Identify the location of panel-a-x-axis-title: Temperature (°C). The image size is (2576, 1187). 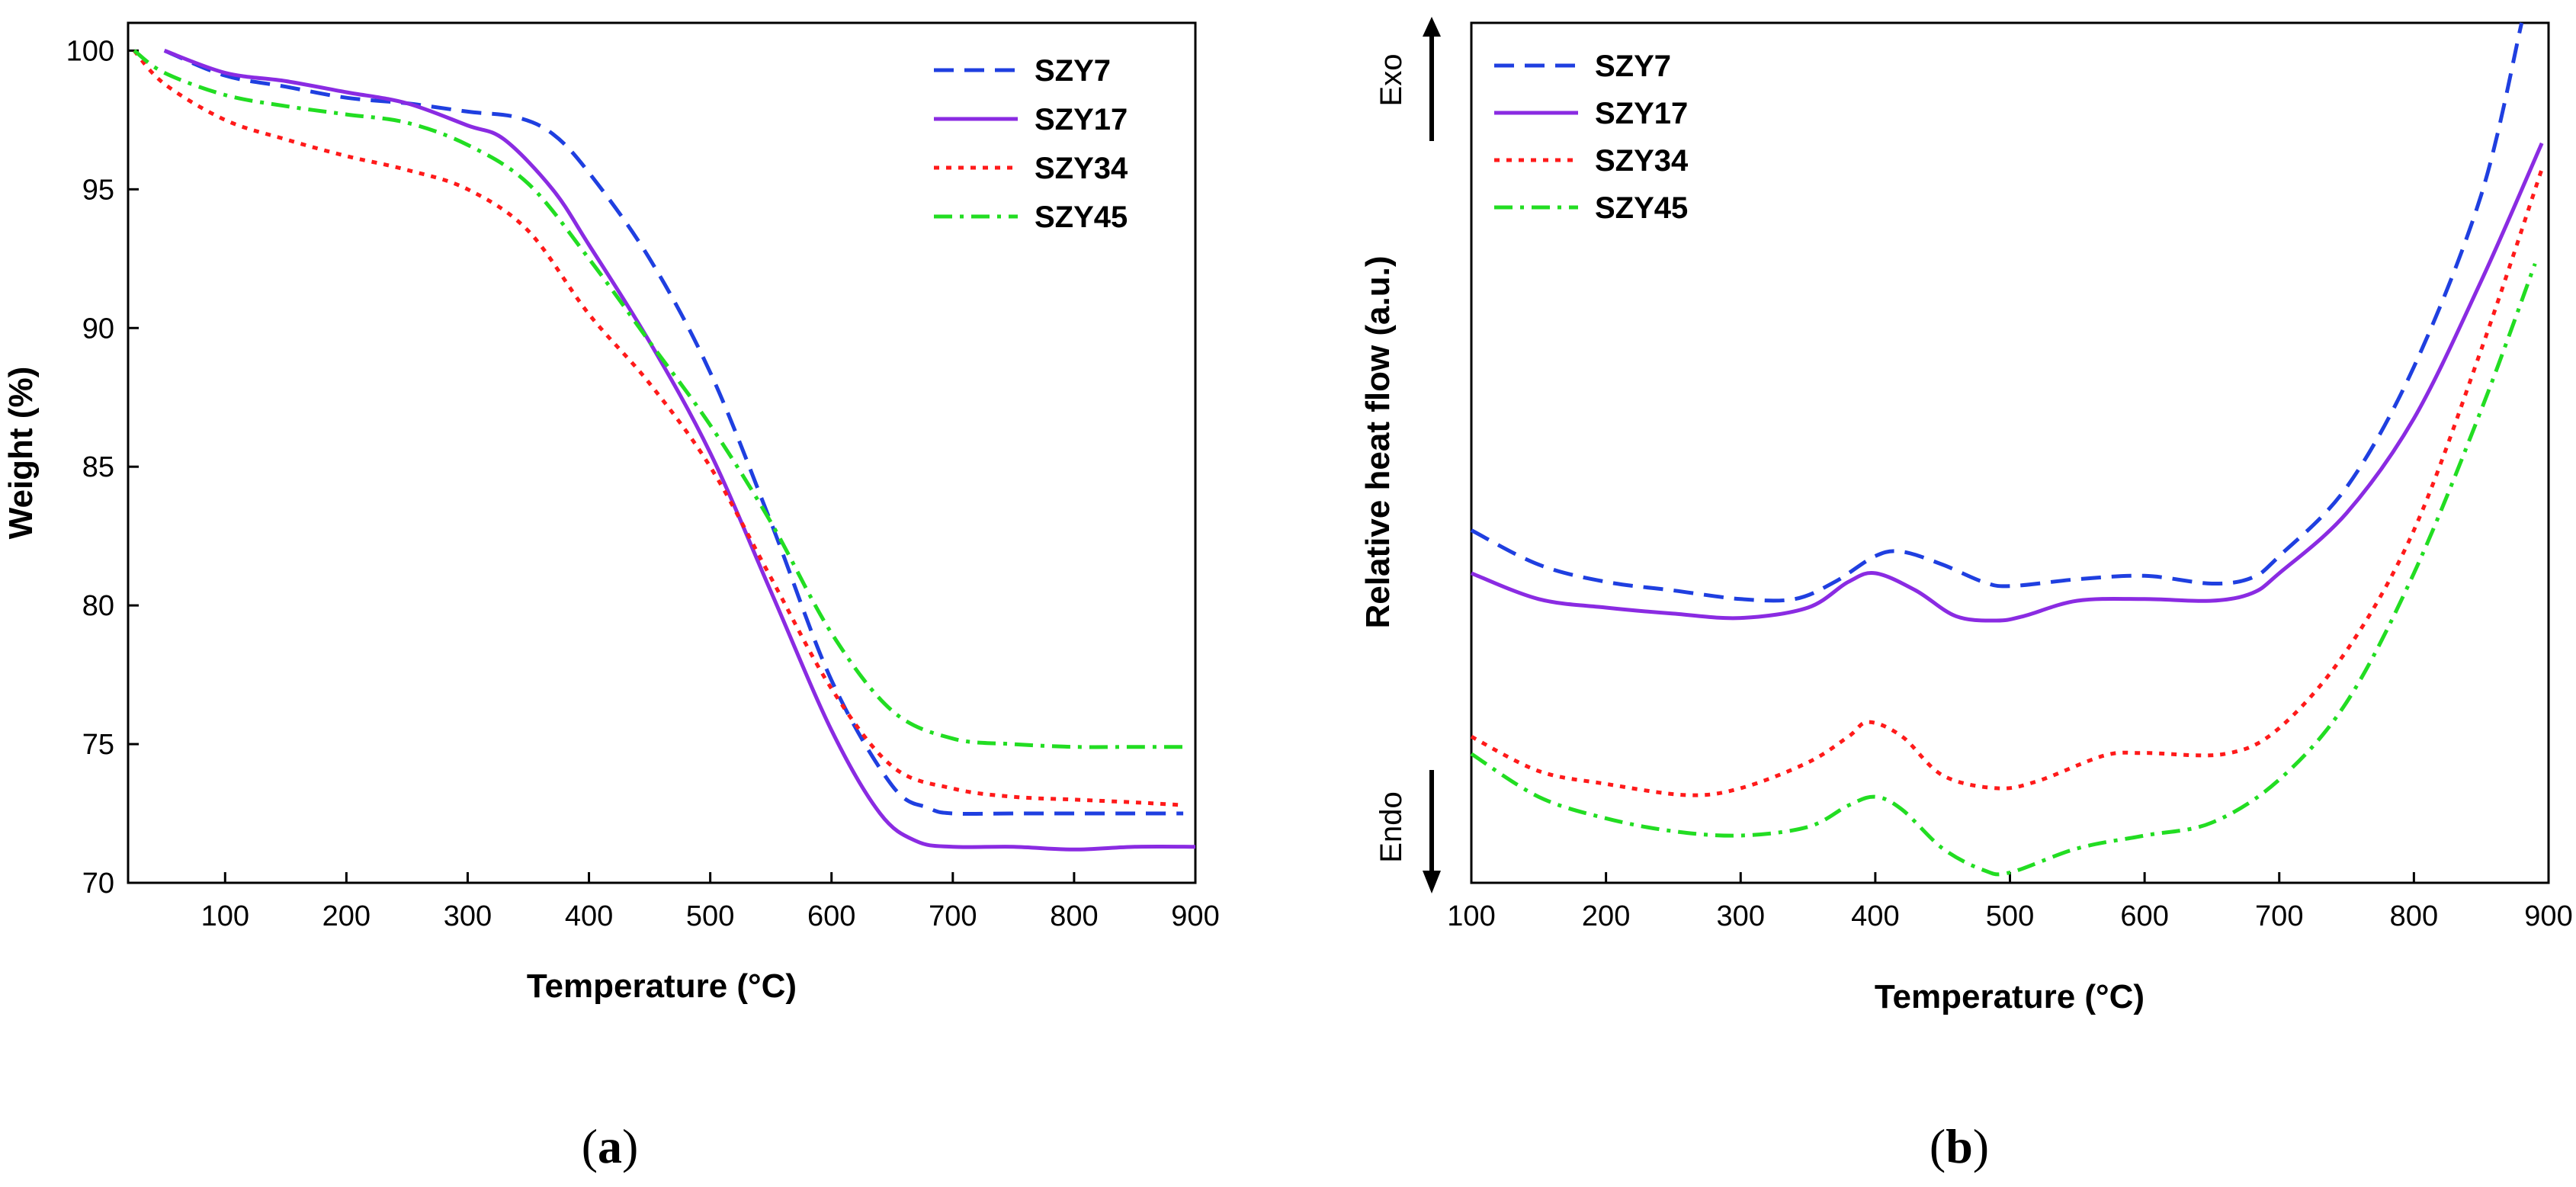
(662, 986).